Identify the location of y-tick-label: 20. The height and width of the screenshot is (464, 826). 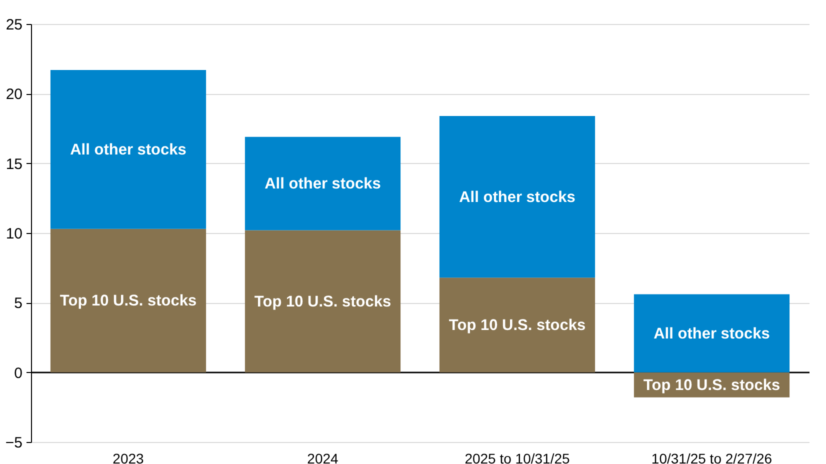
(14, 95).